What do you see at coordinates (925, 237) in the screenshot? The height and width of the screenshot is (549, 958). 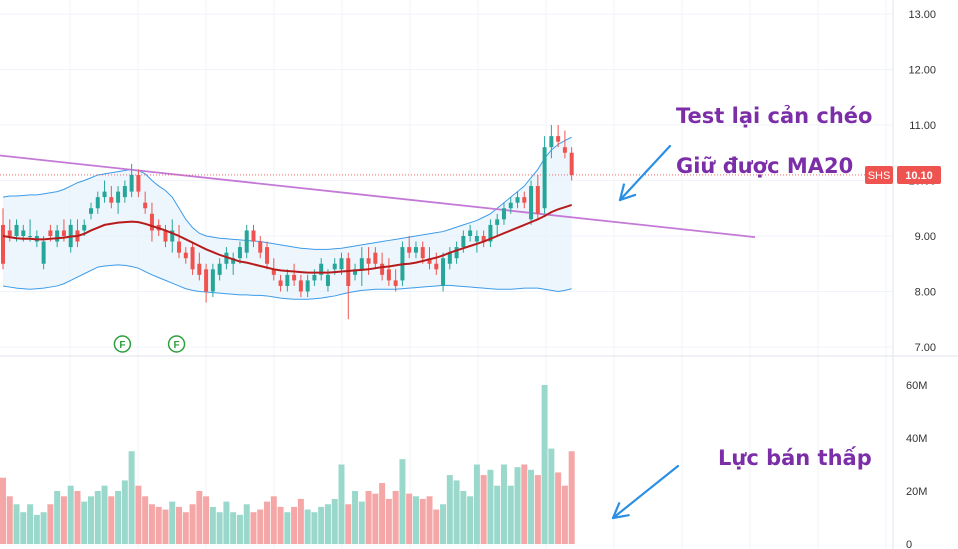 I see `price-tick-label: 9.00` at bounding box center [925, 237].